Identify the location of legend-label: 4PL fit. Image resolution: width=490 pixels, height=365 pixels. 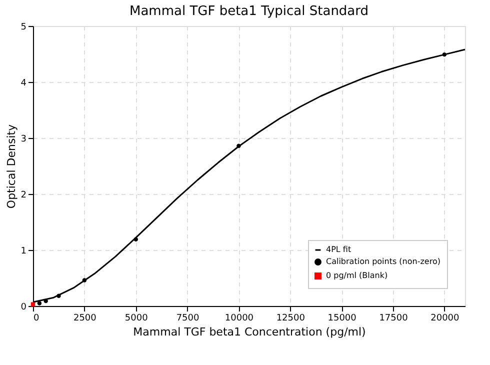
(339, 249).